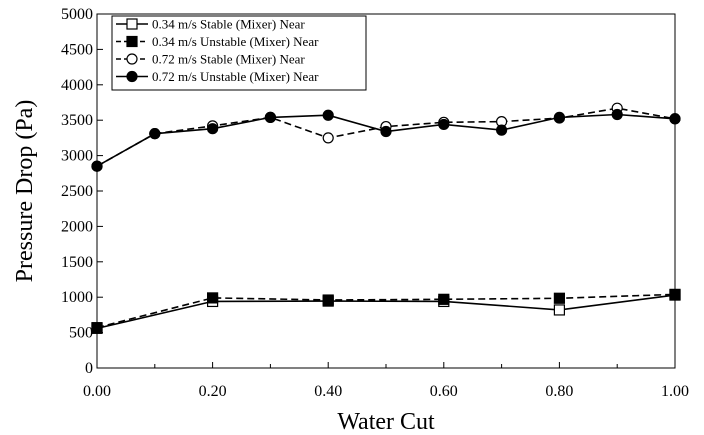 The width and height of the screenshot is (704, 435). Describe the element at coordinates (386, 422) in the screenshot. I see `x-axis-title: Water Cut` at that location.